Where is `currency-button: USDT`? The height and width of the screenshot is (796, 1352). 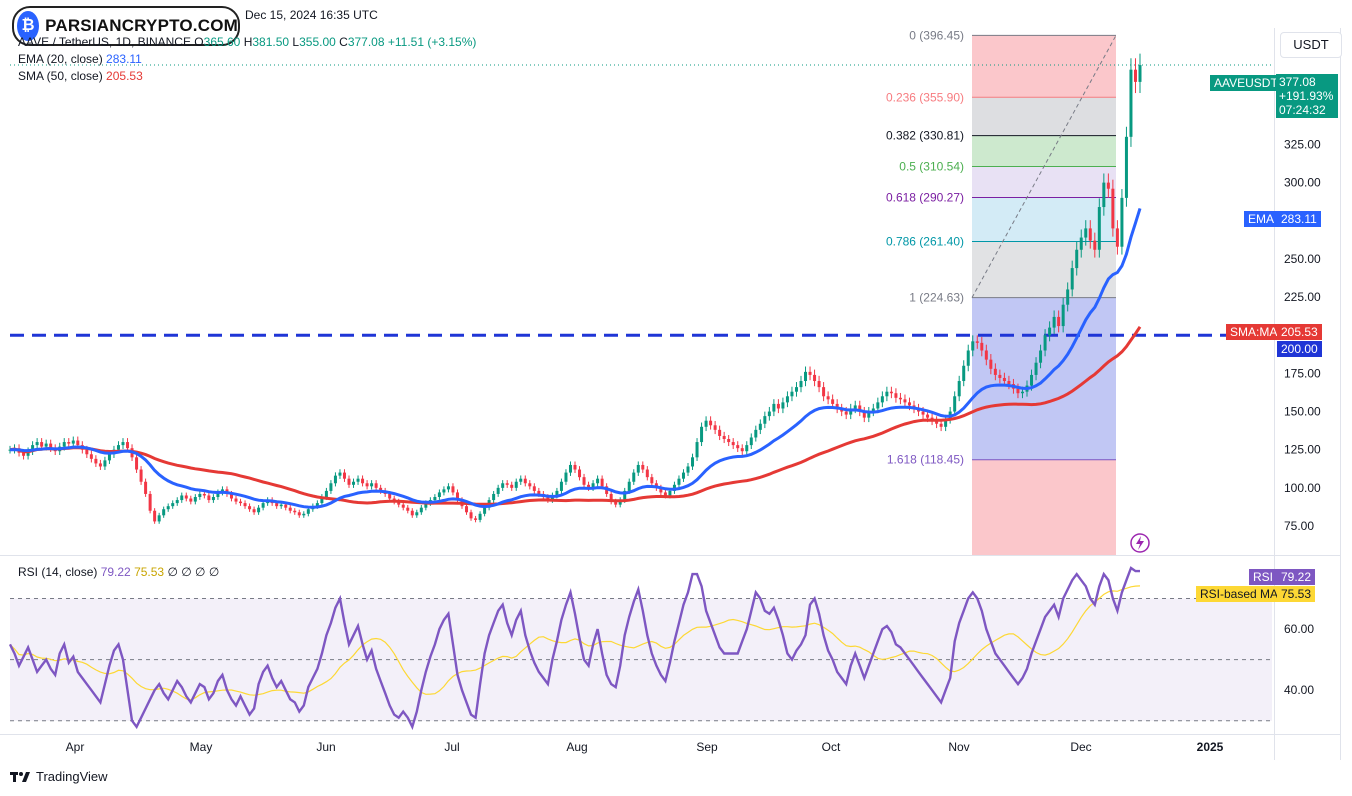 currency-button: USDT is located at coordinates (1311, 45).